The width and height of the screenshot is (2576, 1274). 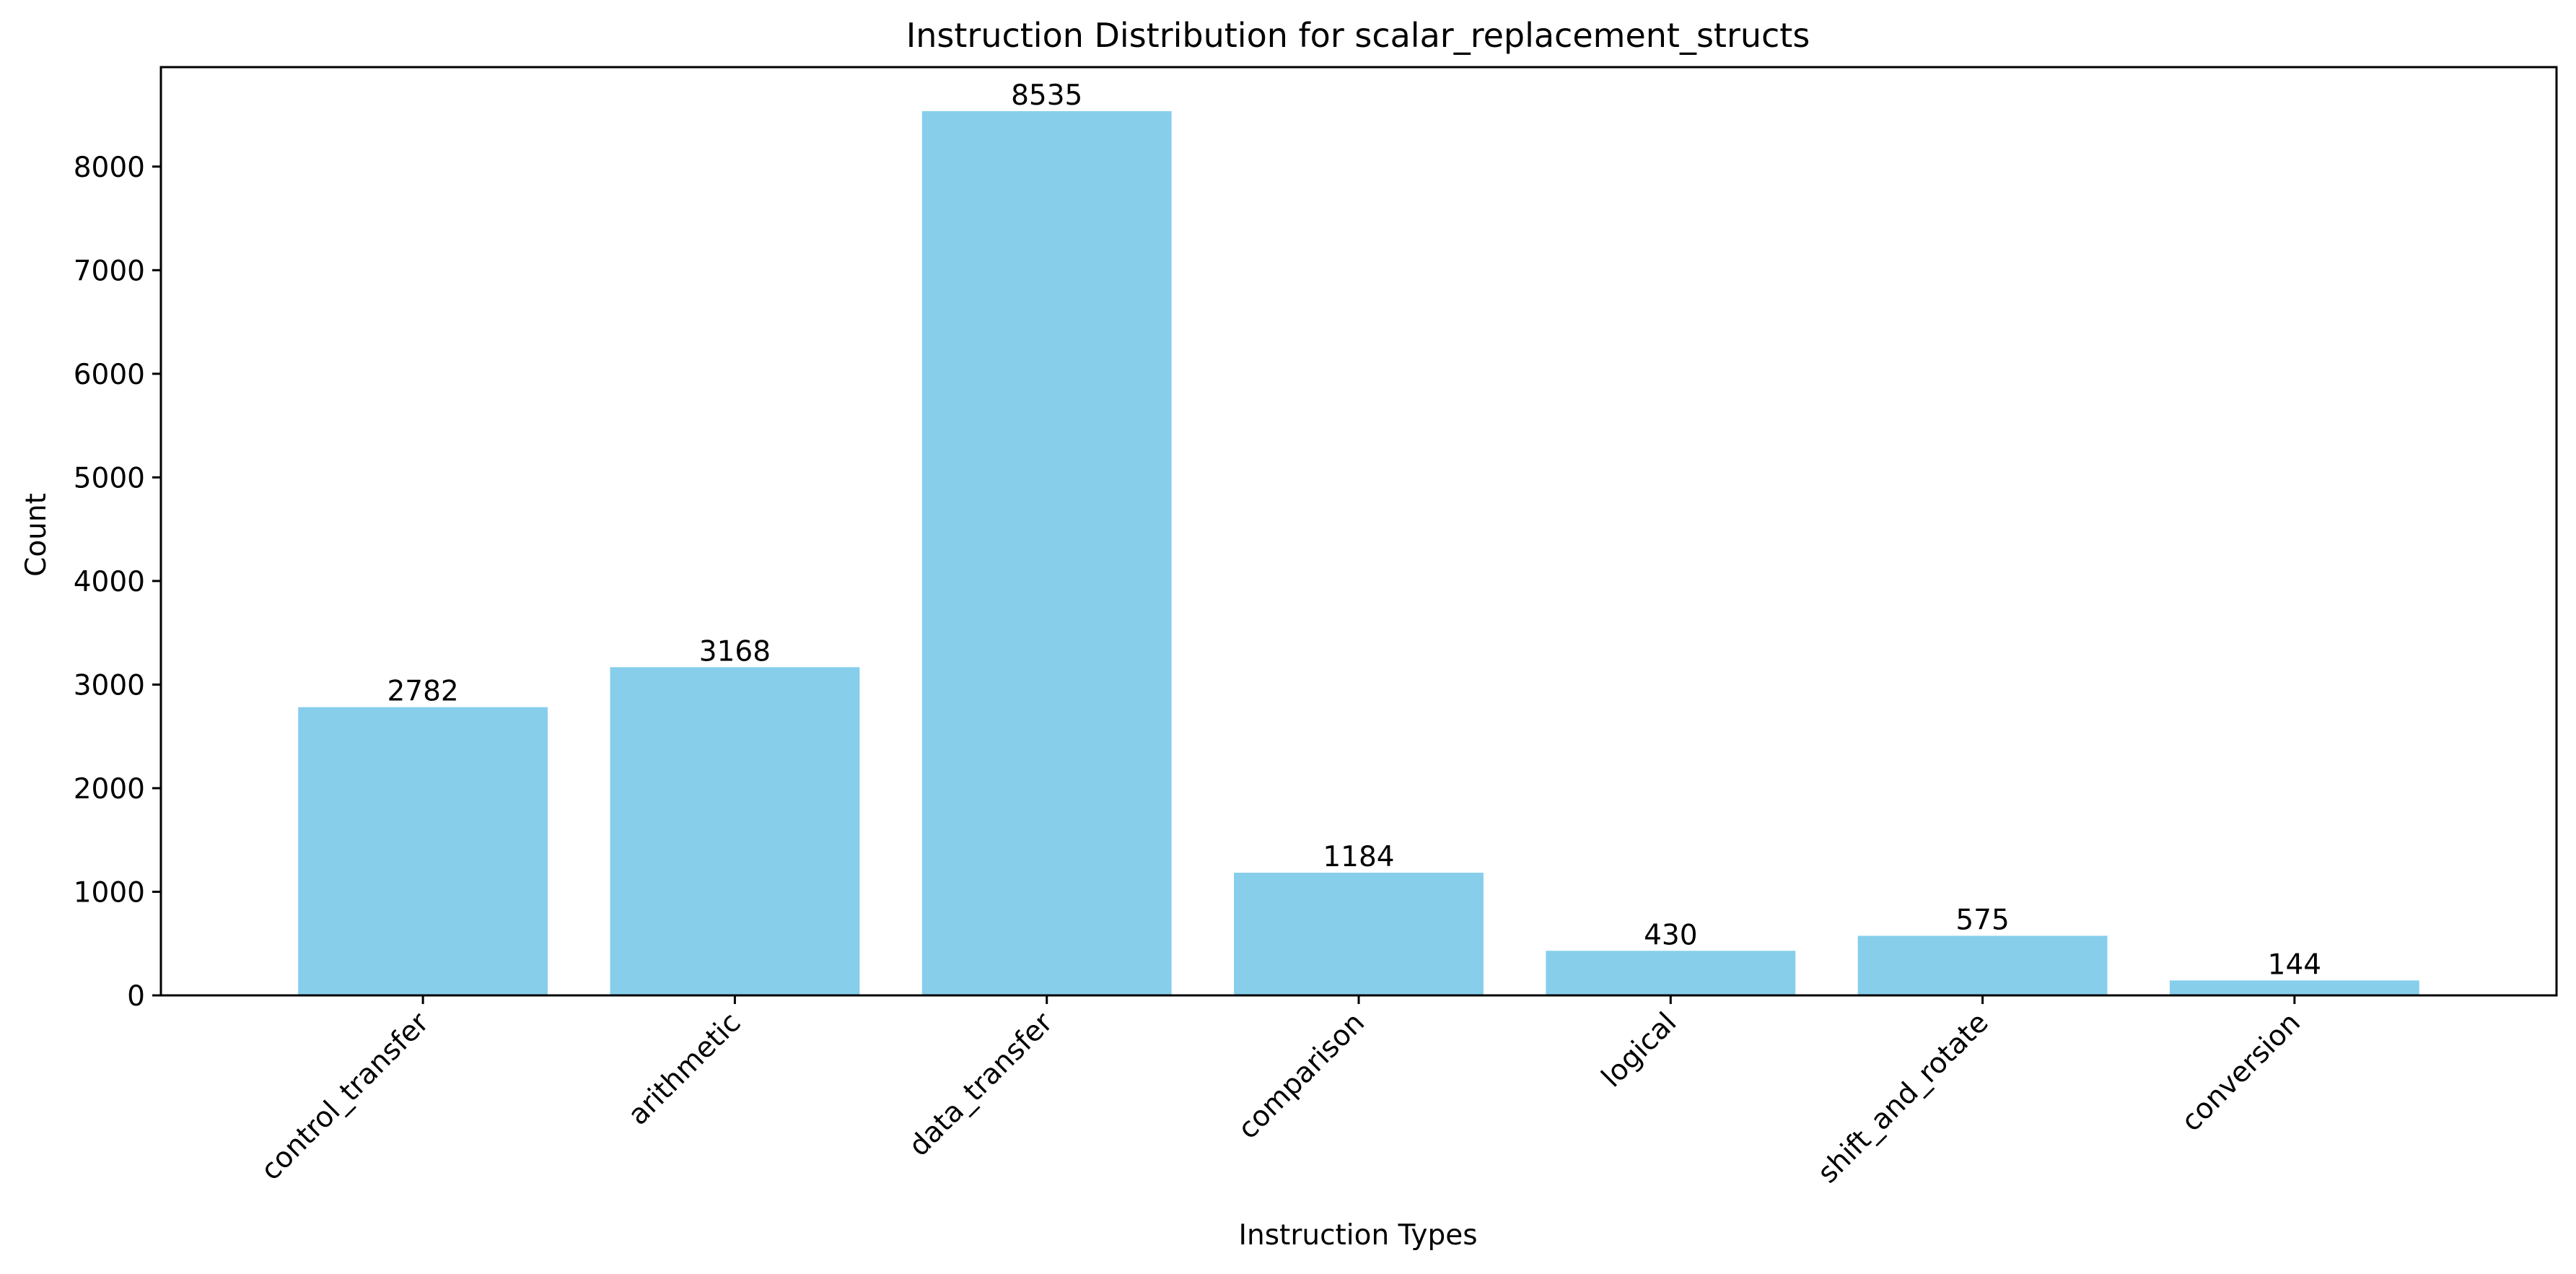 What do you see at coordinates (1671, 935) in the screenshot?
I see `data-label-logical: 430` at bounding box center [1671, 935].